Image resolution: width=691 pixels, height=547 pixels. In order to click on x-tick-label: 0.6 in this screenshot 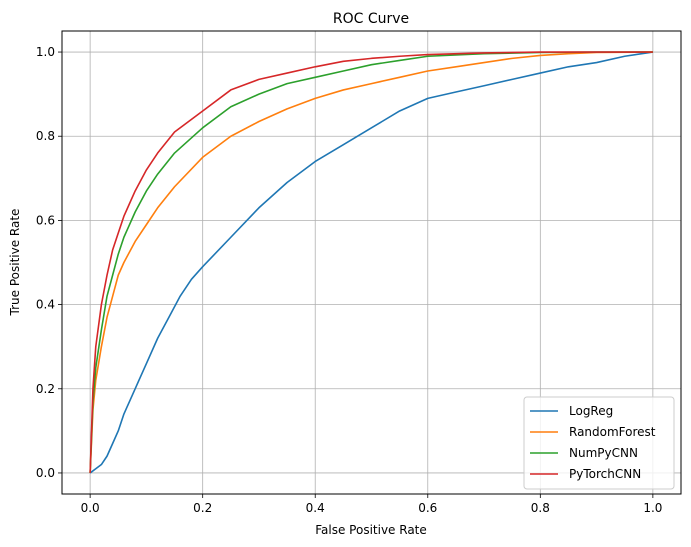, I will do `click(427, 508)`.